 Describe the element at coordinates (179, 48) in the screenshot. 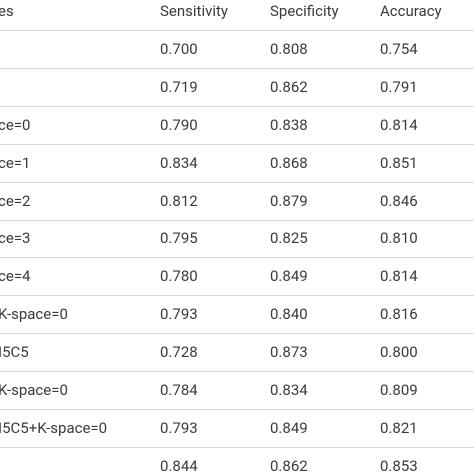

I see `value-cell: 0.700` at that location.